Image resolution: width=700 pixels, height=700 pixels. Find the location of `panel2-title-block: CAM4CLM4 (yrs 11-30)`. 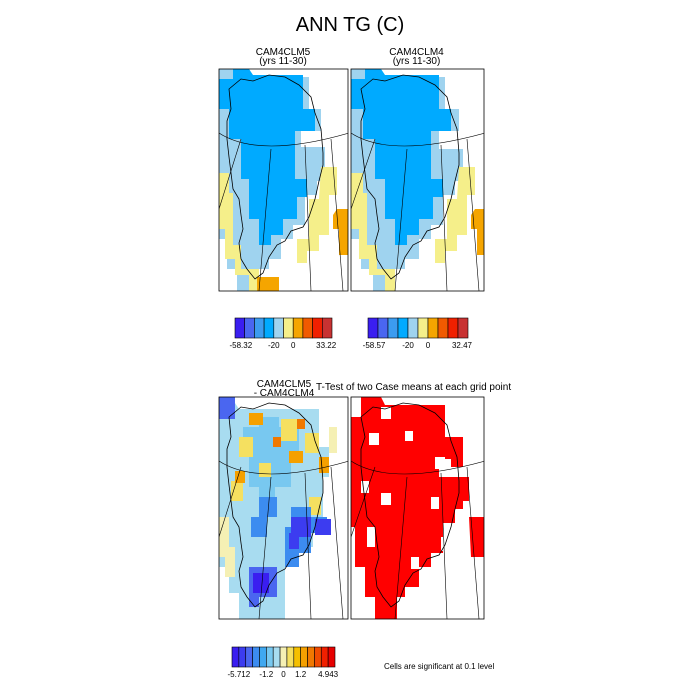

panel2-title-block: CAM4CLM4 (yrs 11-30) is located at coordinates (416, 57).